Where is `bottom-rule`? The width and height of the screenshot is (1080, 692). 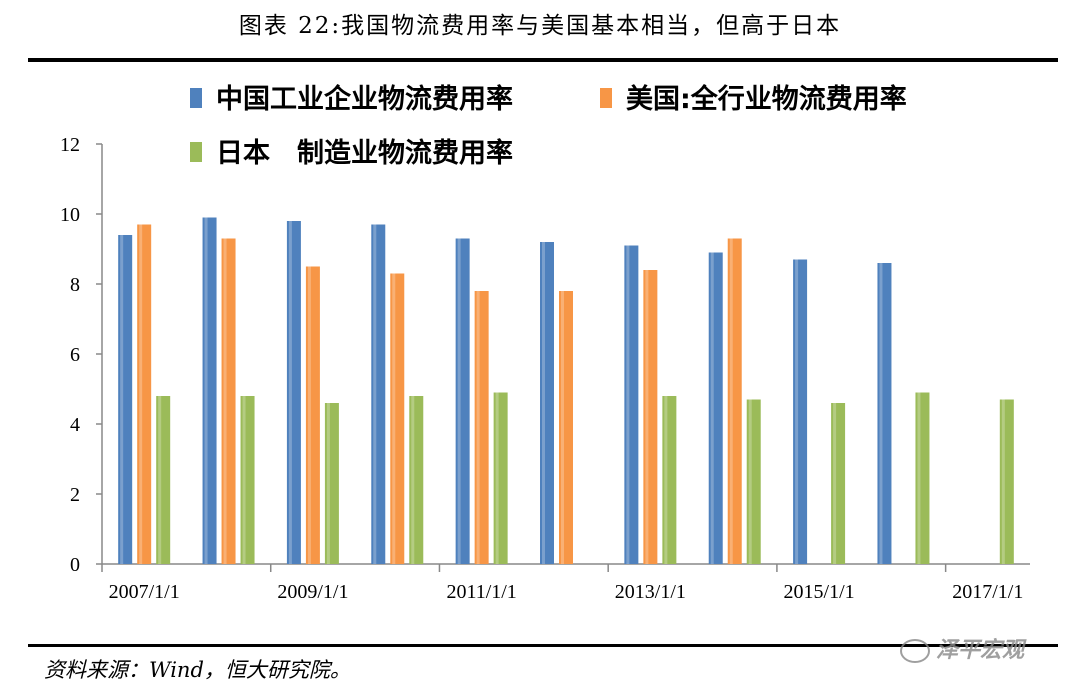
bottom-rule is located at coordinates (543, 645).